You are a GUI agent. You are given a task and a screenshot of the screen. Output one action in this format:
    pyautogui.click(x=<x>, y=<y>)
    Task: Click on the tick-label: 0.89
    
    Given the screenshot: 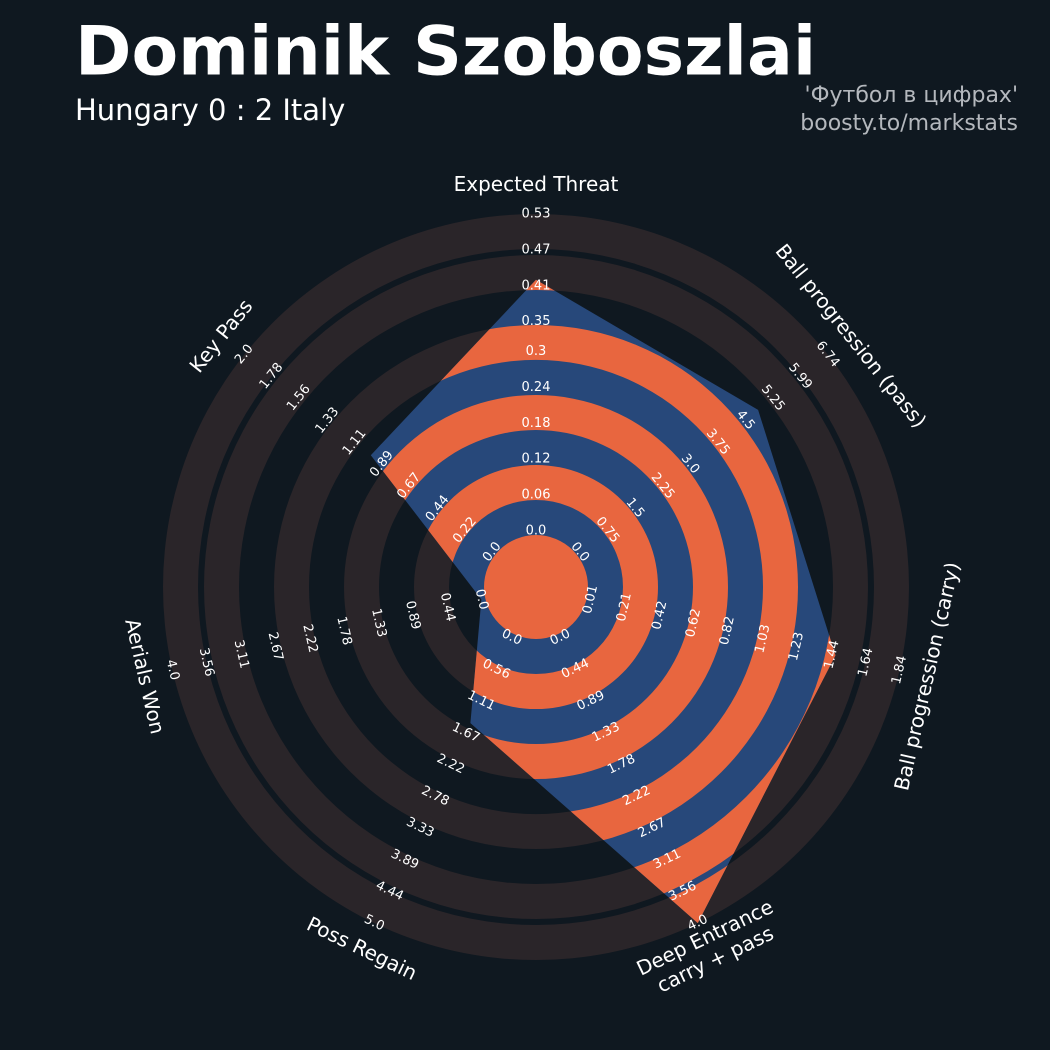 What is the action you would take?
    pyautogui.click(x=412, y=615)
    